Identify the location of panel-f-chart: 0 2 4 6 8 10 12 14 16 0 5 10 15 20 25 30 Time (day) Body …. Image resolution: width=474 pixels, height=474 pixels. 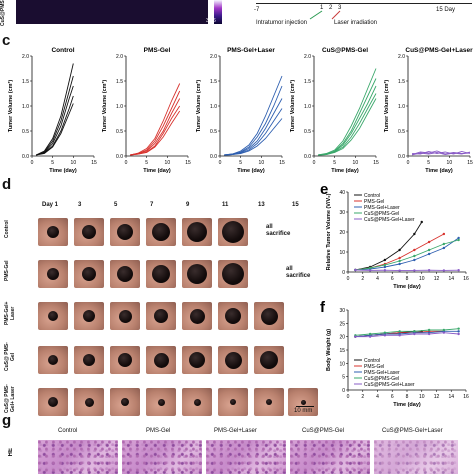
(394, 353).